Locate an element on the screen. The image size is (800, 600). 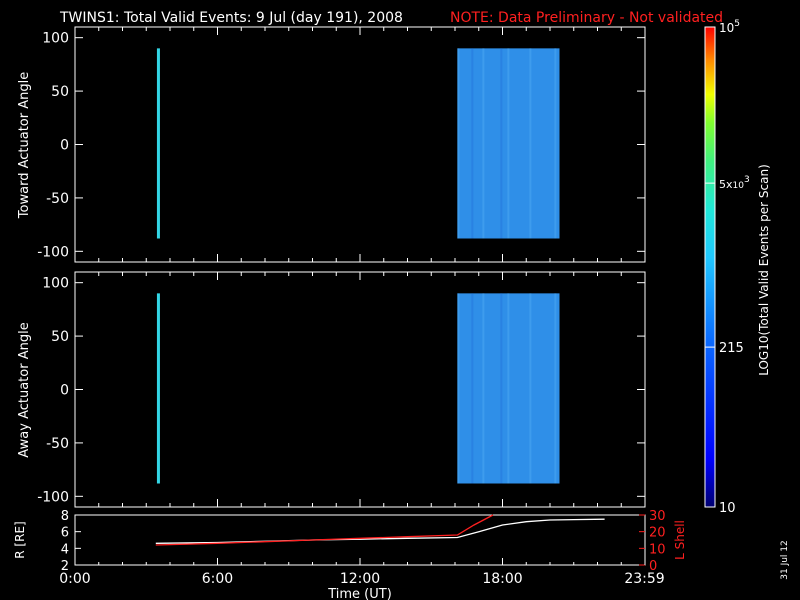
toward-ytick-label: -100 is located at coordinates (53, 252).